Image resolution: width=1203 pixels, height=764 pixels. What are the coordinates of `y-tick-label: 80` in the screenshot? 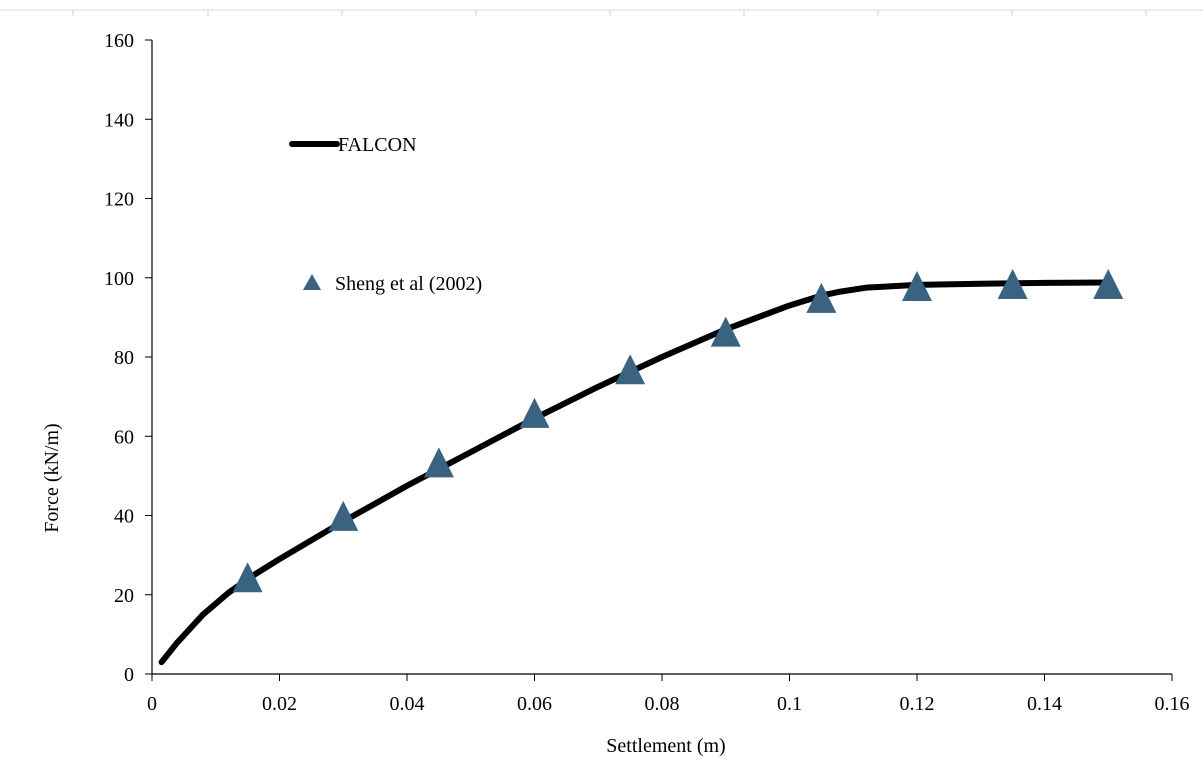 It's located at (124, 358).